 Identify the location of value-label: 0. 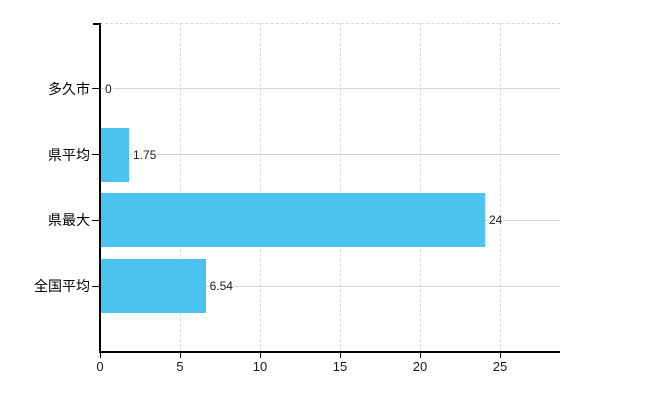
(108, 88).